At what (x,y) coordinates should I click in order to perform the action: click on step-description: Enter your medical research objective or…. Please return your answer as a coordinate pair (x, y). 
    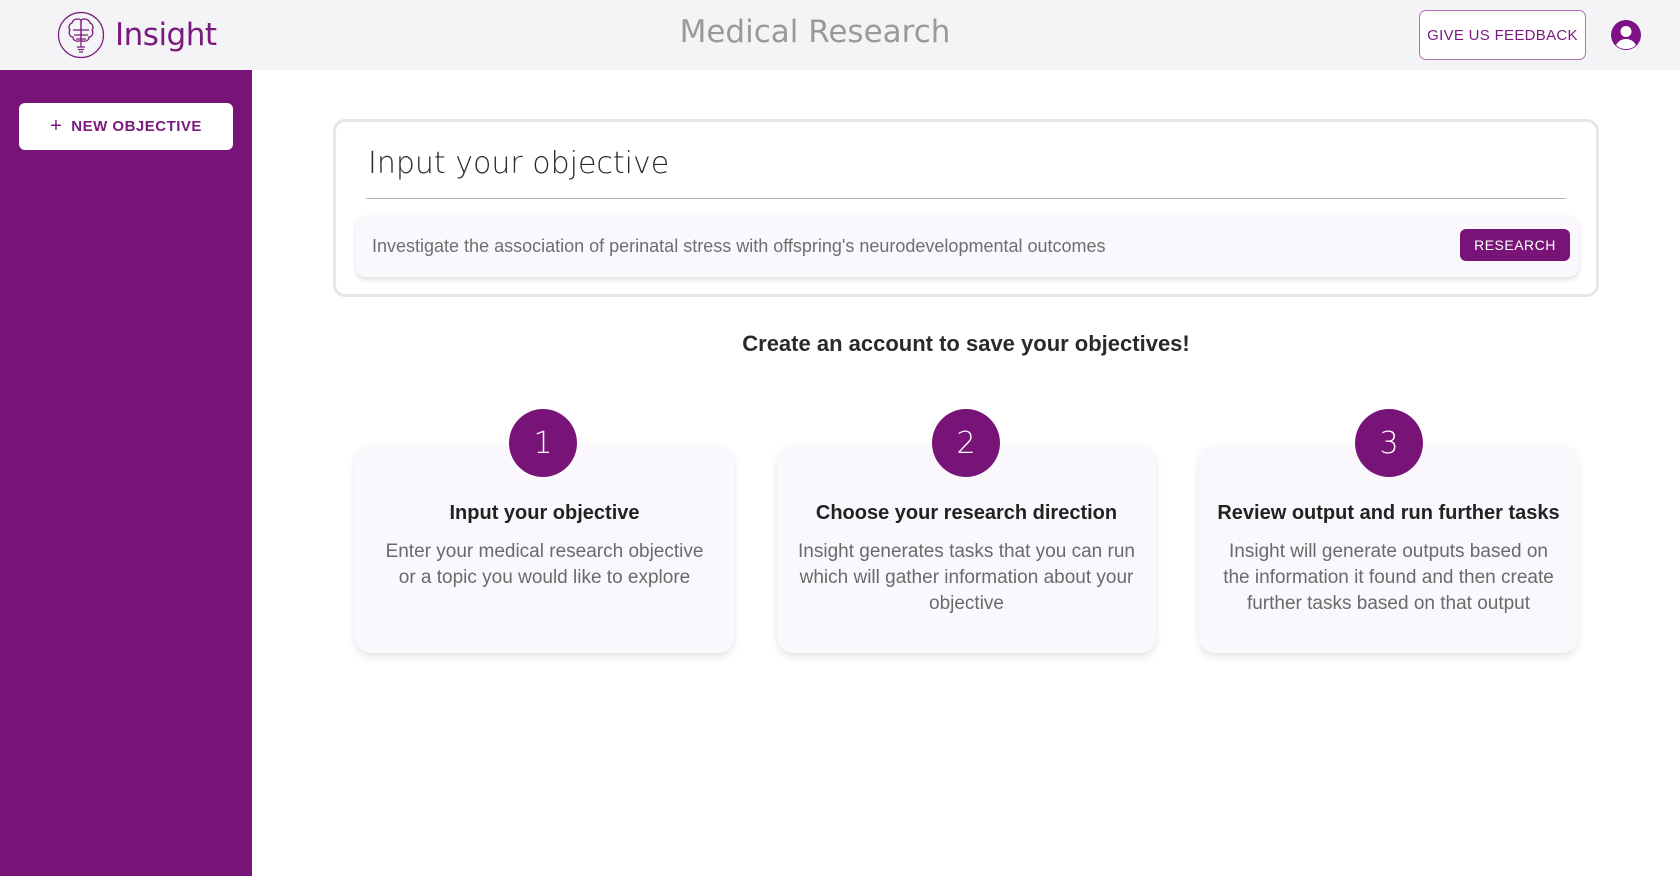
    Looking at the image, I should click on (544, 564).